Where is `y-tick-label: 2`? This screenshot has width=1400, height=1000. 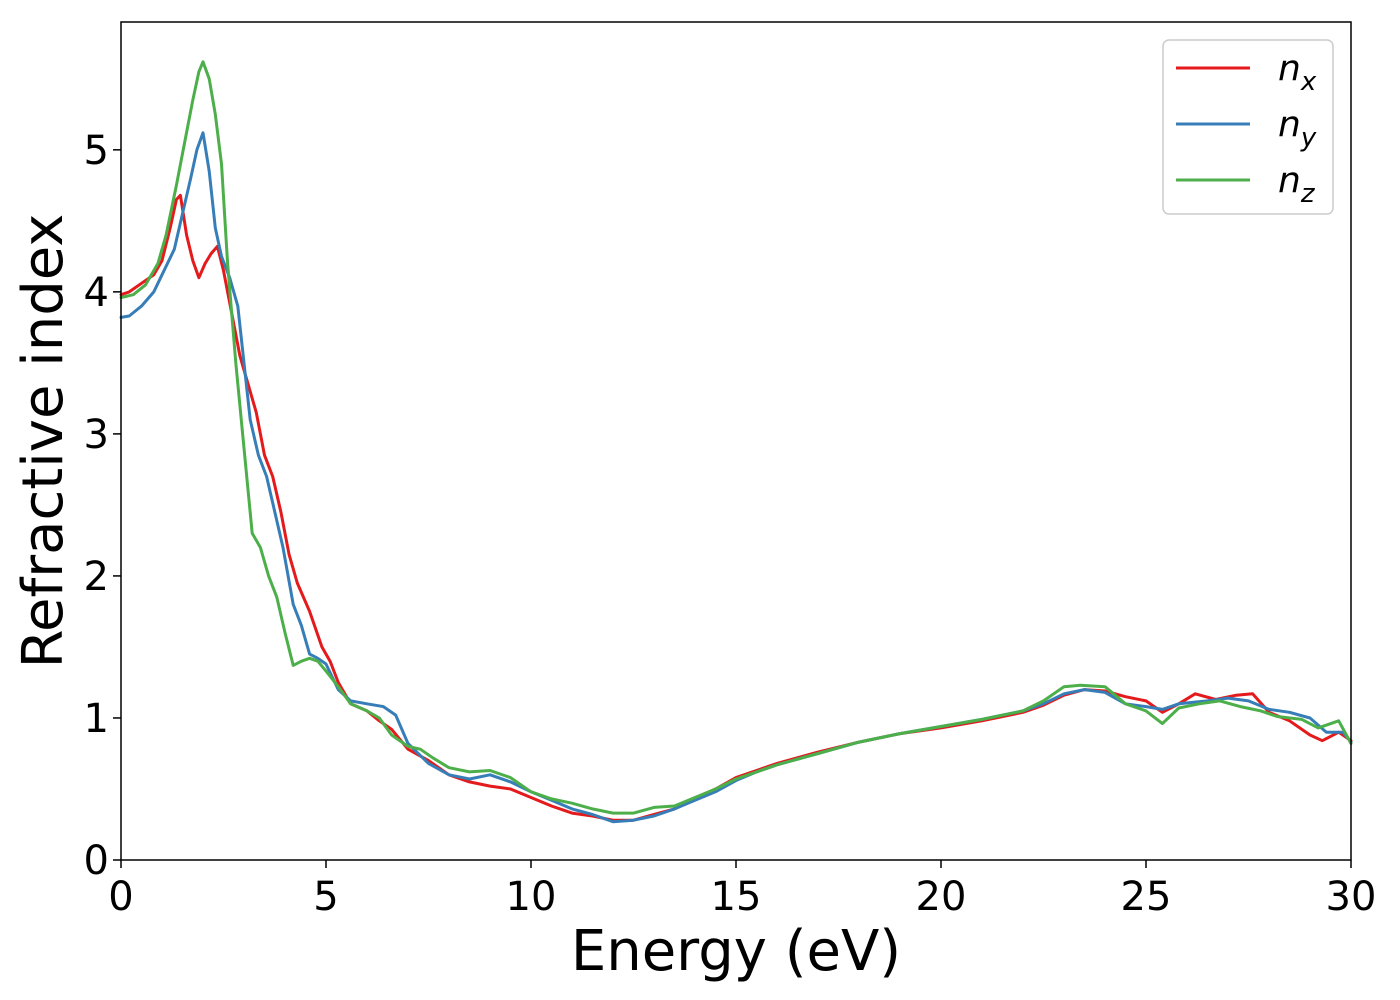 y-tick-label: 2 is located at coordinates (96, 577).